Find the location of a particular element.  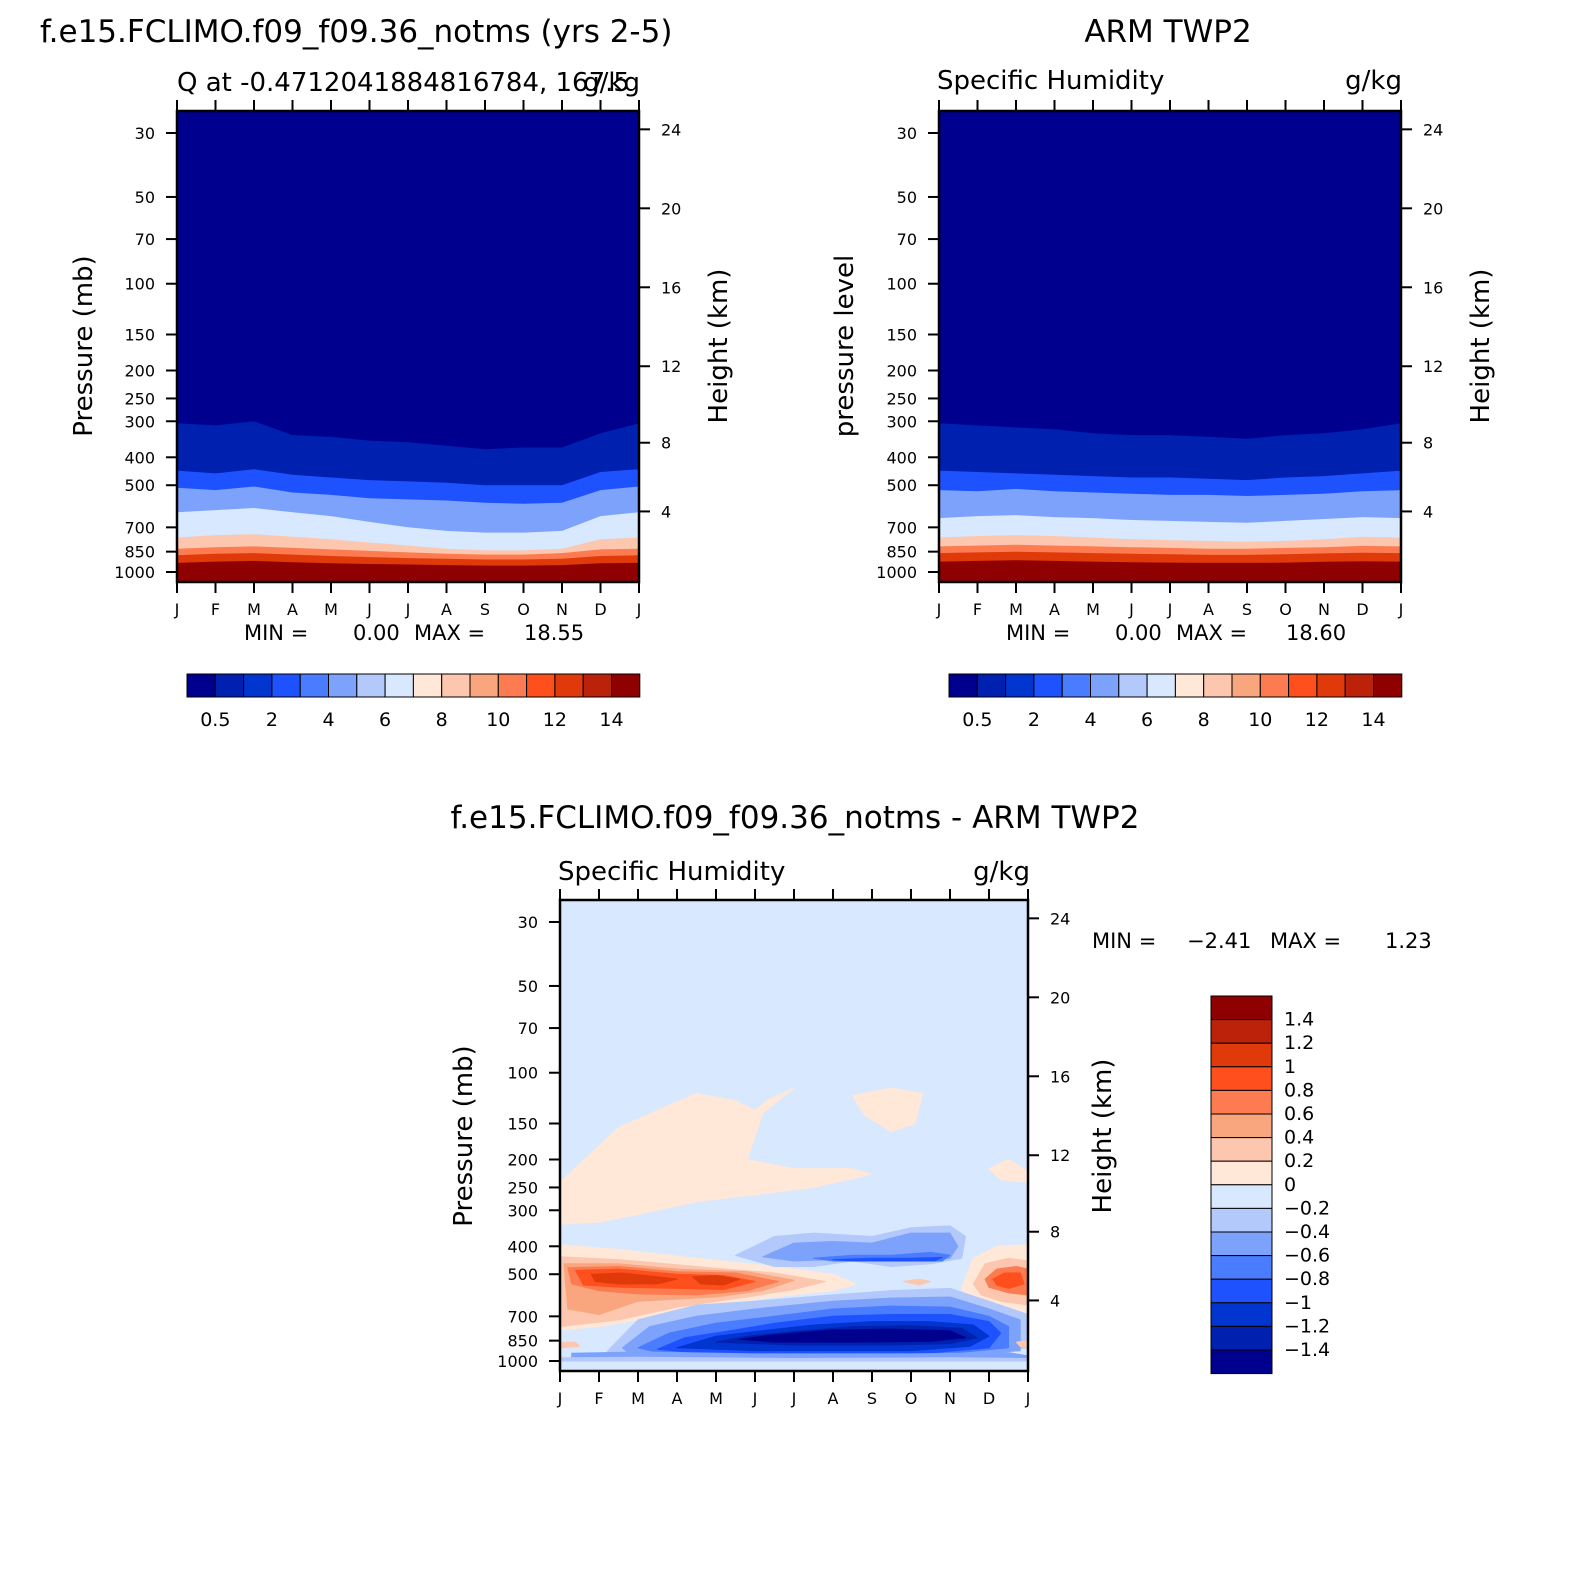

obs-pressure-tick-label: 250 is located at coordinates (901, 398).